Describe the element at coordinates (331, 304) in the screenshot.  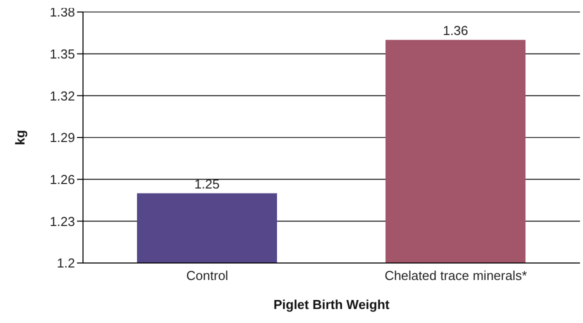
I see `x-axis-title: Piglet Birth Weight` at that location.